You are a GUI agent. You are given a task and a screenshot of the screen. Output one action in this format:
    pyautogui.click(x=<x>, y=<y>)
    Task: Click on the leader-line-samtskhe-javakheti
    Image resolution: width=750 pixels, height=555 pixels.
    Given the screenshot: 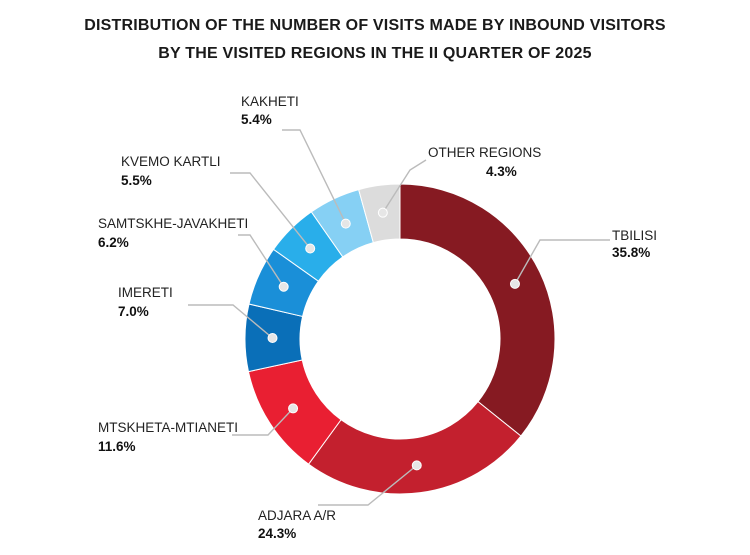 What is the action you would take?
    pyautogui.click(x=261, y=261)
    